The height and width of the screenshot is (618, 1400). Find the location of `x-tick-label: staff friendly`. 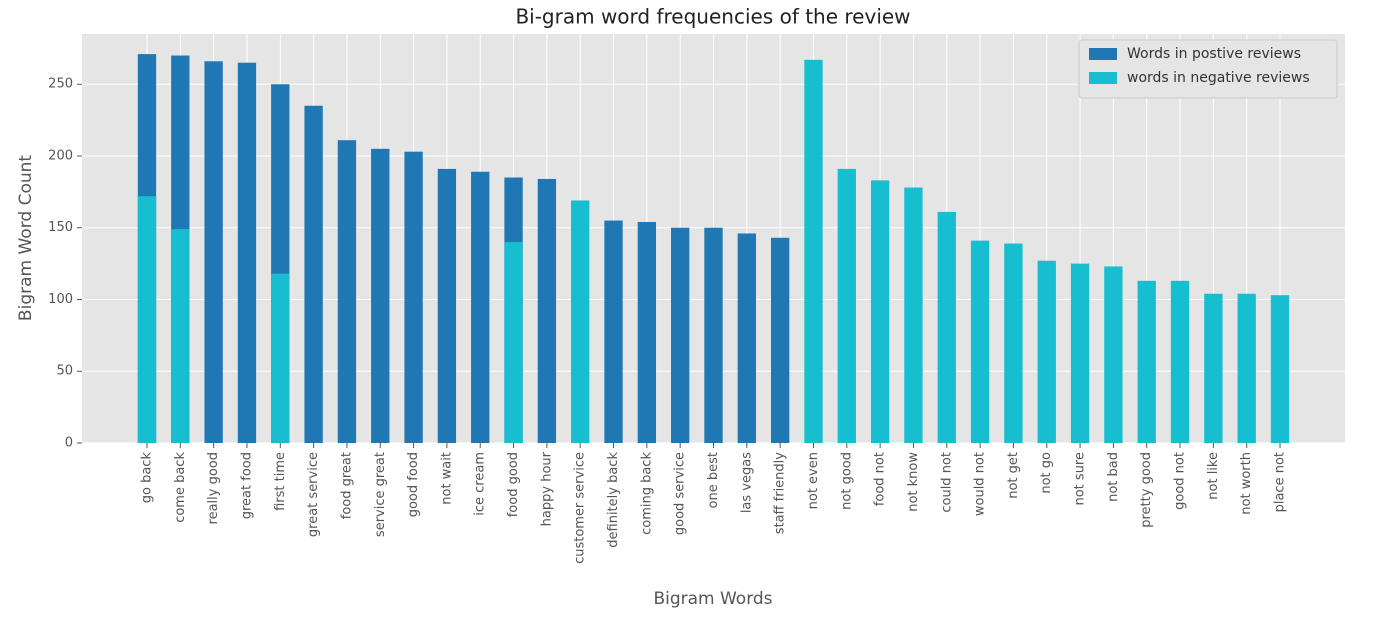

x-tick-label: staff friendly is located at coordinates (780, 493).